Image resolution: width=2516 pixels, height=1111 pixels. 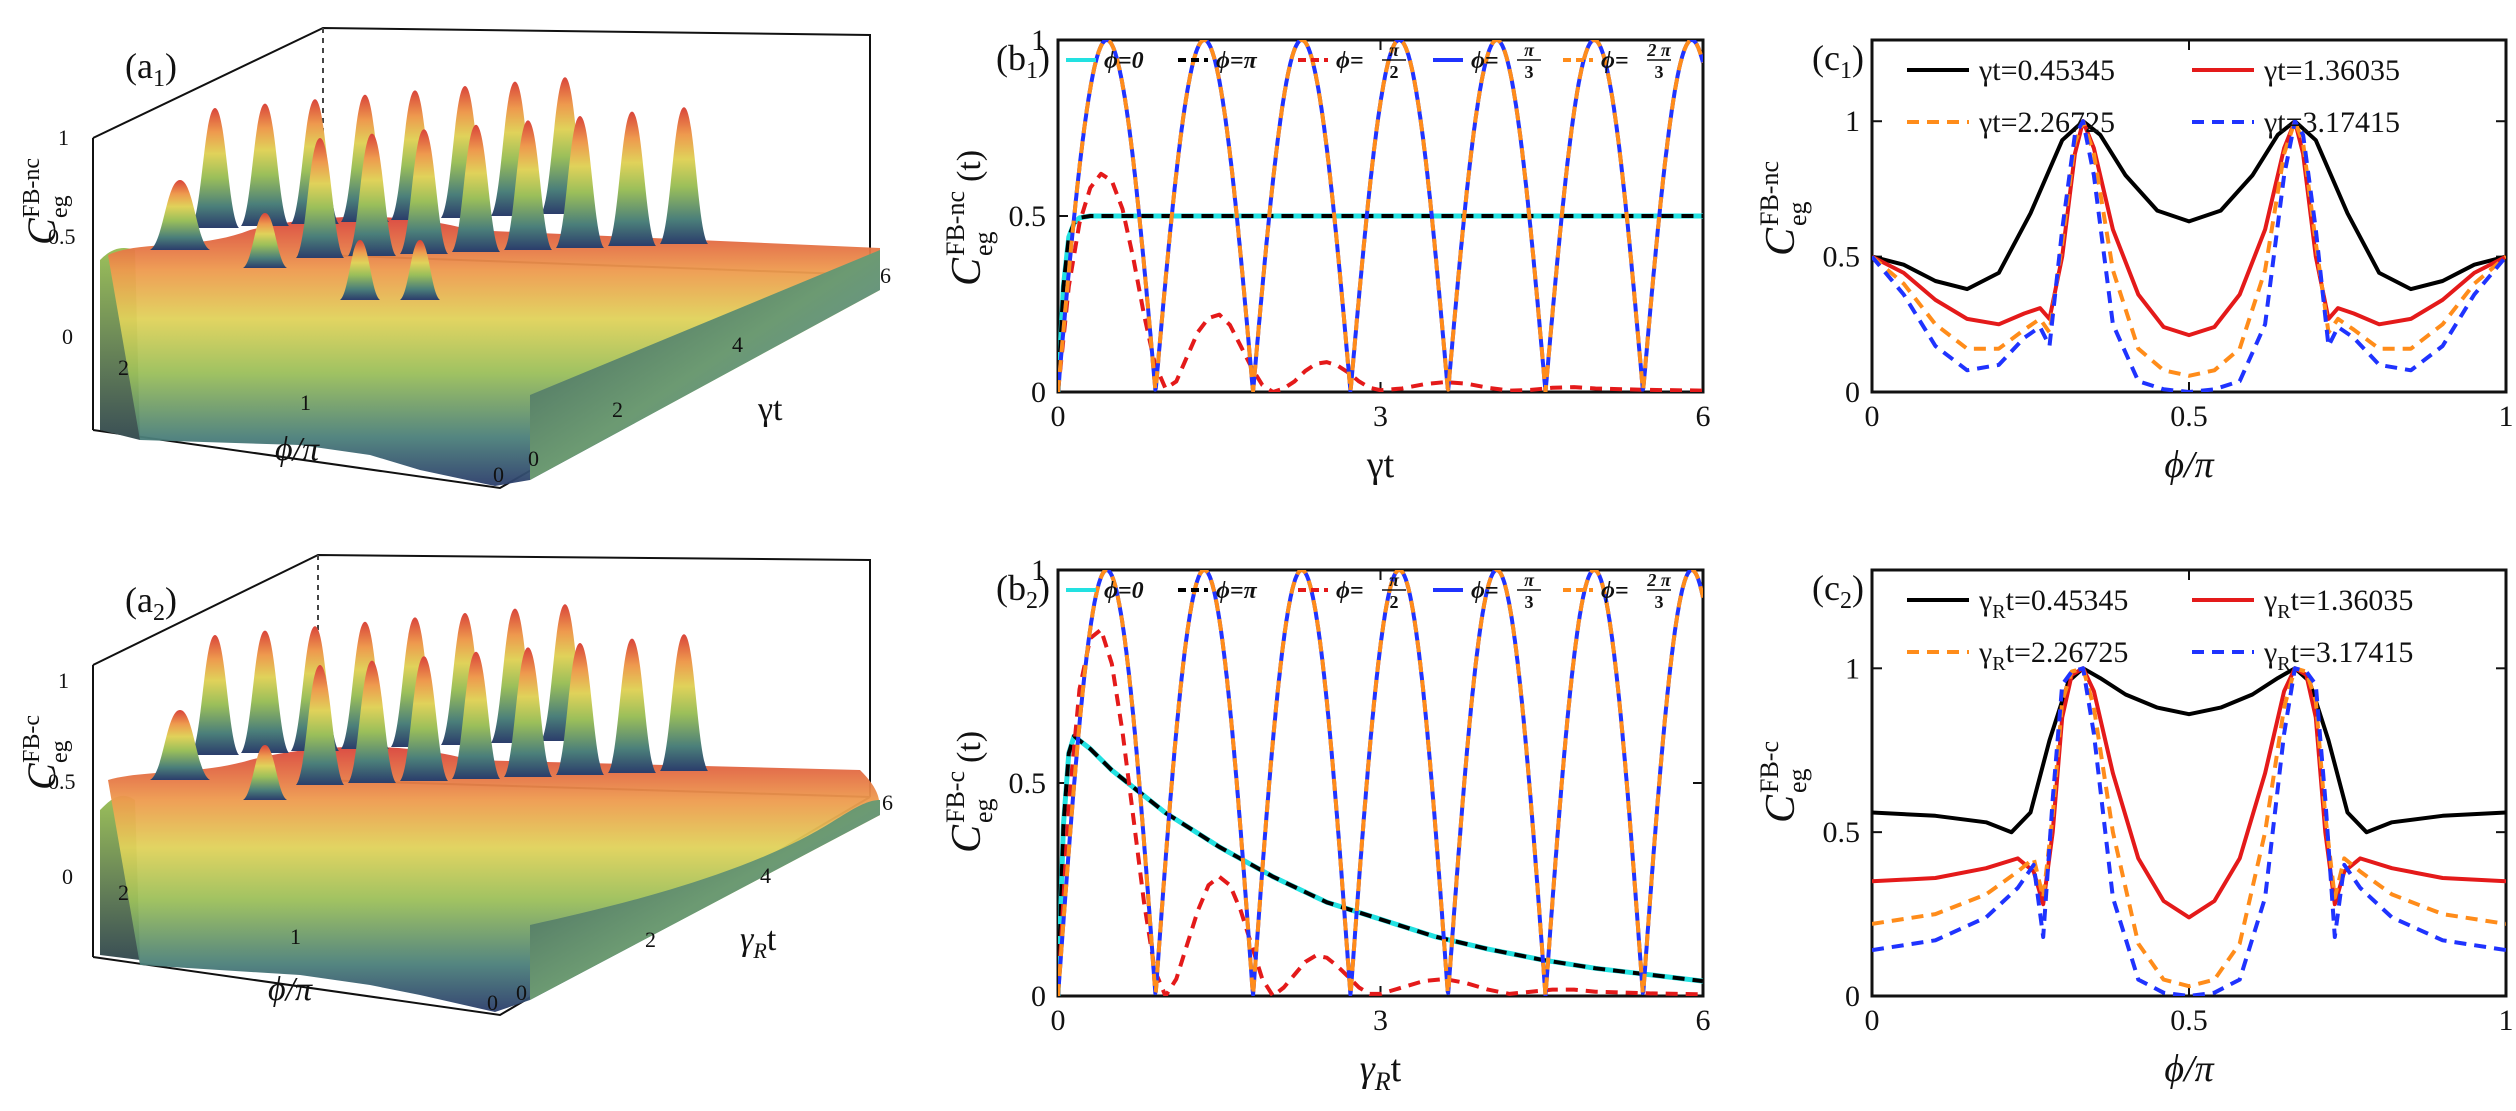 I want to click on b2-ylabel: CFB-c eg (t), so click(x=969, y=792).